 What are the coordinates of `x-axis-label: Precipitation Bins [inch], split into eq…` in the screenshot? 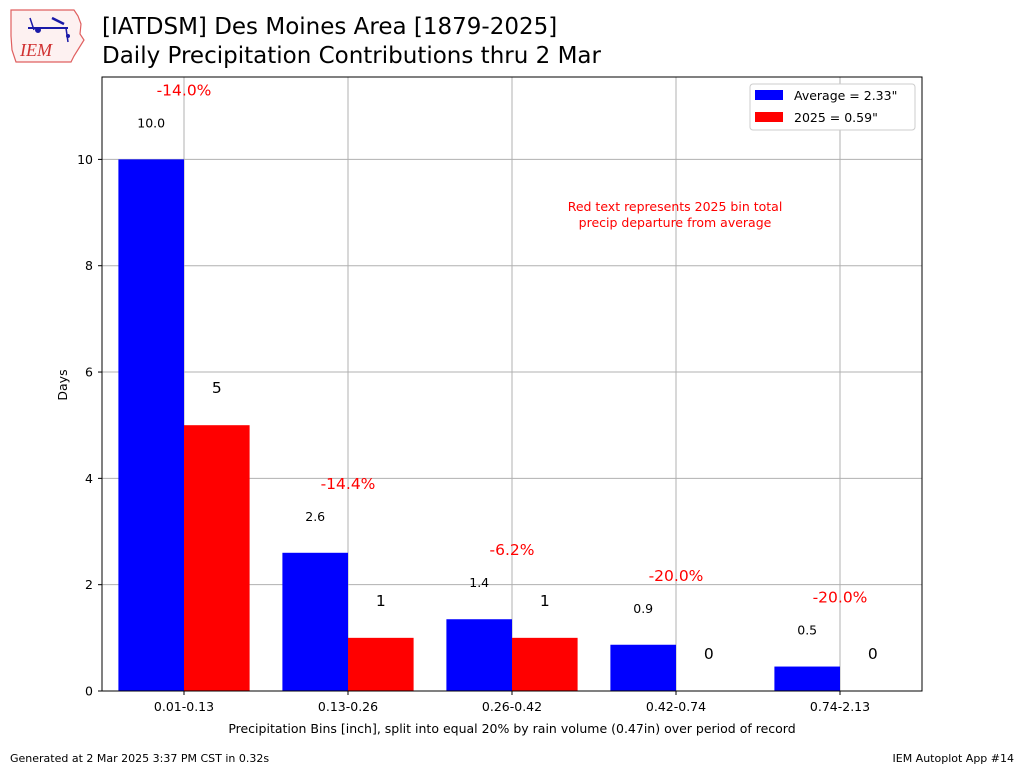 It's located at (511, 728).